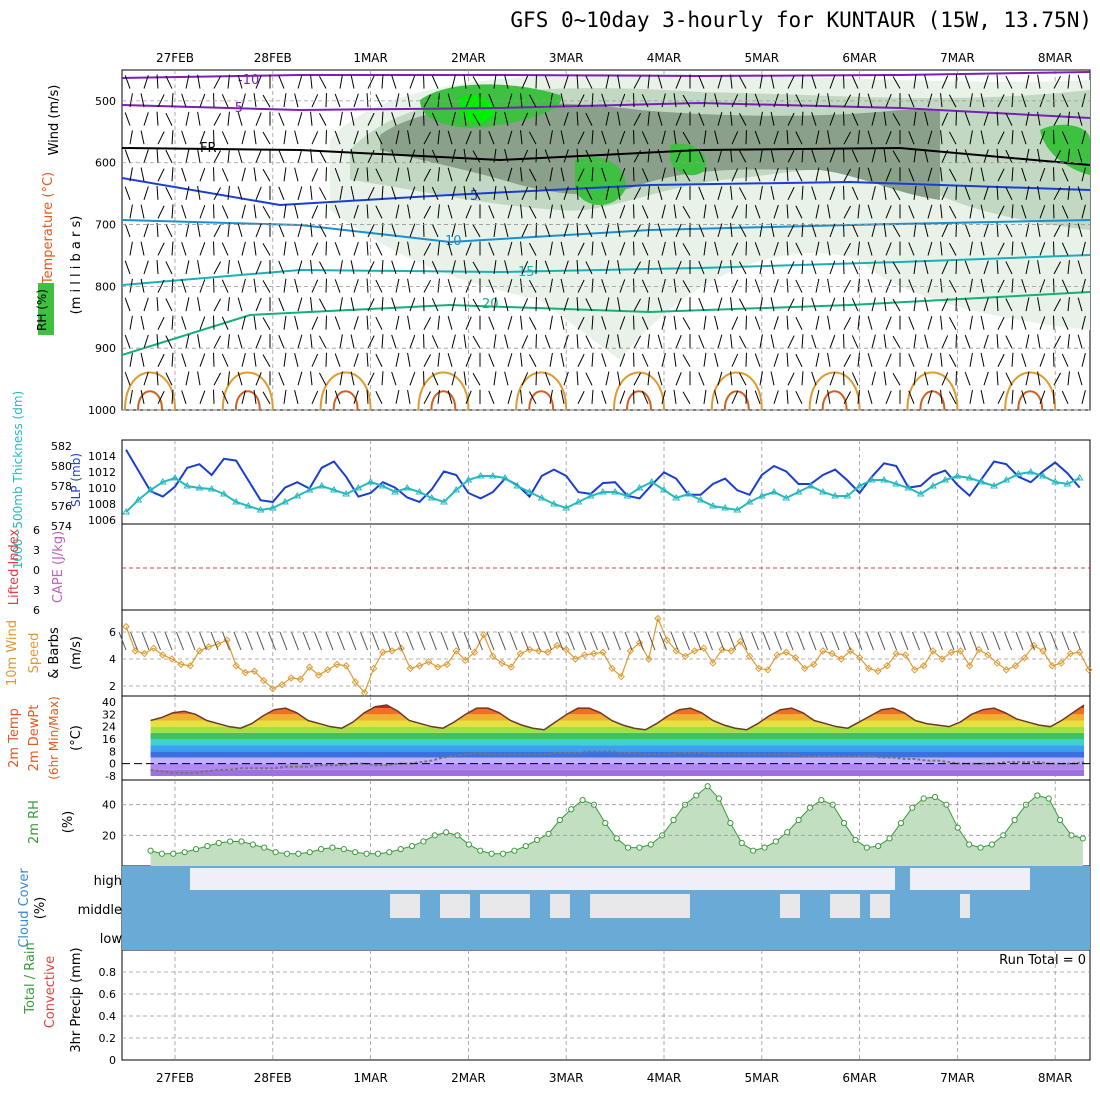 The width and height of the screenshot is (1100, 1100). What do you see at coordinates (468, 1078) in the screenshot?
I see `date-label-bottom: 2MAR` at bounding box center [468, 1078].